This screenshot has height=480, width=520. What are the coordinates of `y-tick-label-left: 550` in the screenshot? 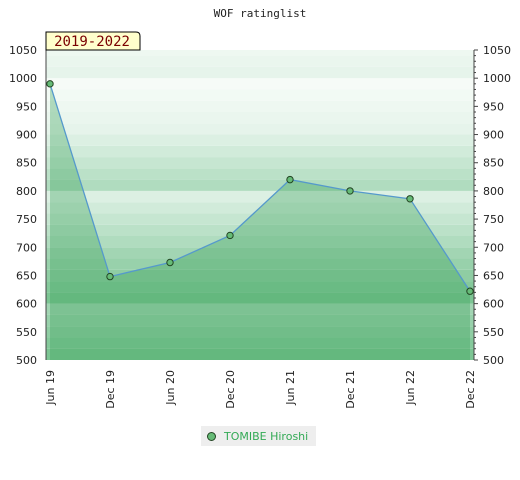 It's located at (26, 332).